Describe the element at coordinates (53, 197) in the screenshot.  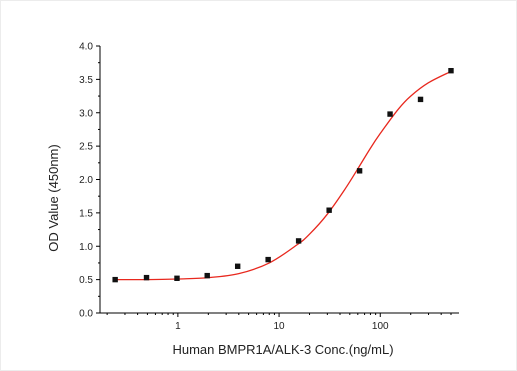
I see `y-axis-title: OD Value (450nm)` at that location.